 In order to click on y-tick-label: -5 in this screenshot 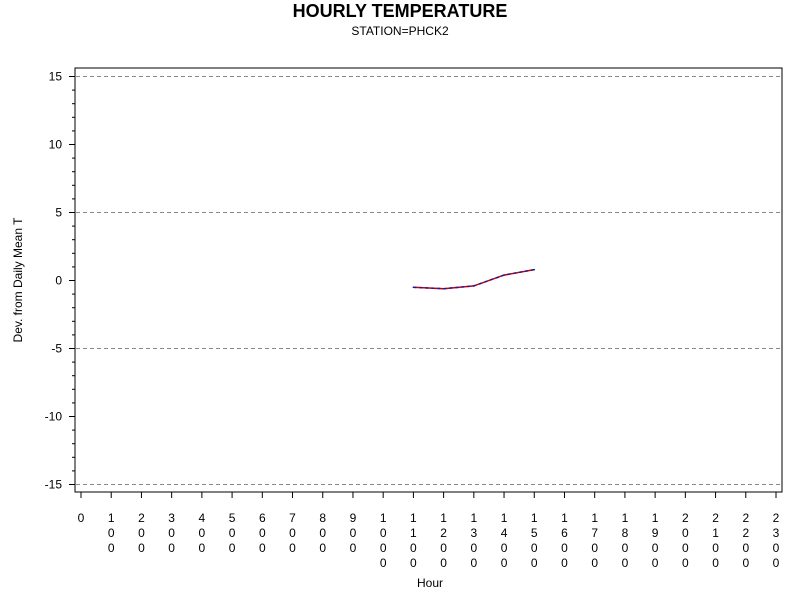, I will do `click(56, 349)`.